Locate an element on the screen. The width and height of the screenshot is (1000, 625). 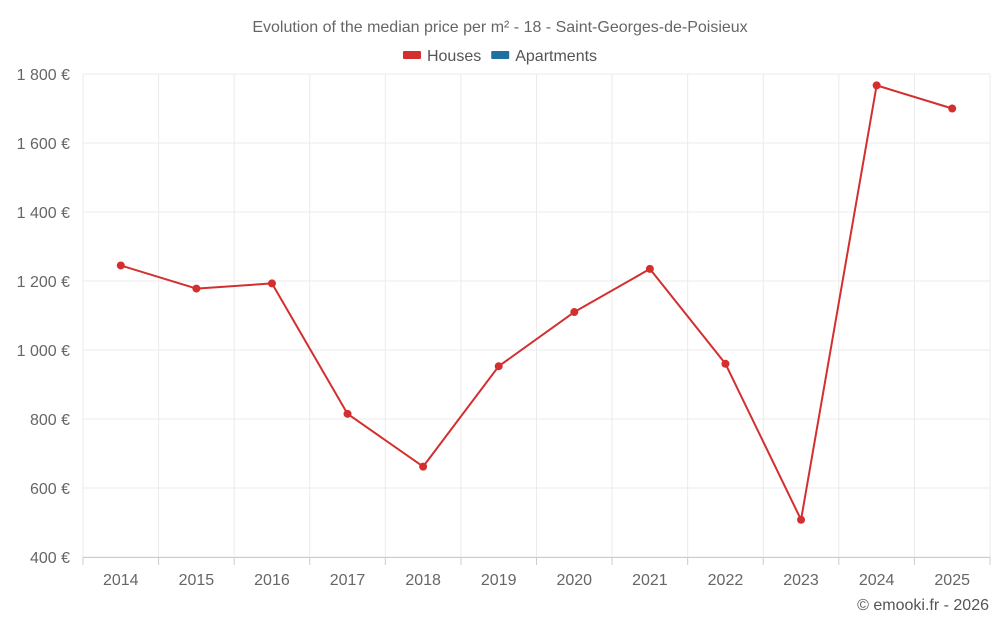
x-tick-label: 2018 is located at coordinates (423, 580).